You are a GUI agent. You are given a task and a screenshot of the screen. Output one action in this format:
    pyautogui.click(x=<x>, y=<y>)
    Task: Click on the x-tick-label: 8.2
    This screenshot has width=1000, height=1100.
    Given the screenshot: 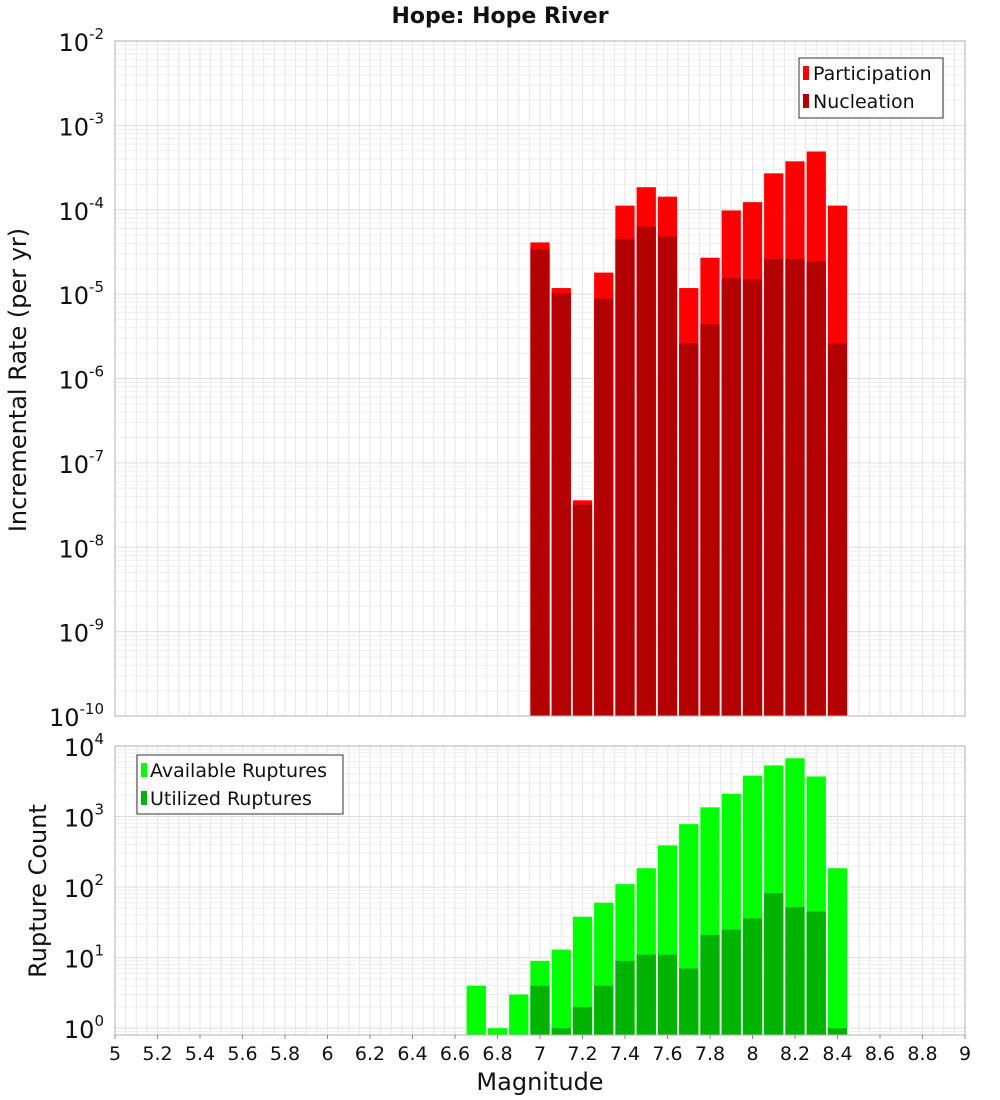 What is the action you would take?
    pyautogui.click(x=795, y=1054)
    